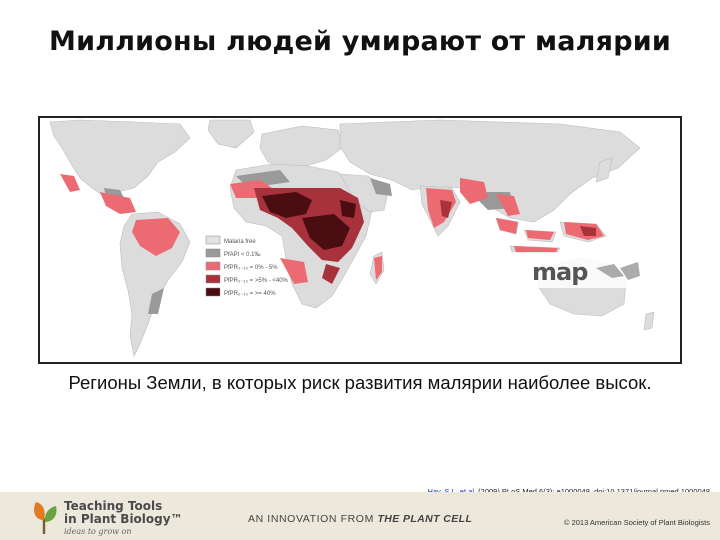 This screenshot has height=540, width=720. I want to click on south-america-land, so click(155, 284).